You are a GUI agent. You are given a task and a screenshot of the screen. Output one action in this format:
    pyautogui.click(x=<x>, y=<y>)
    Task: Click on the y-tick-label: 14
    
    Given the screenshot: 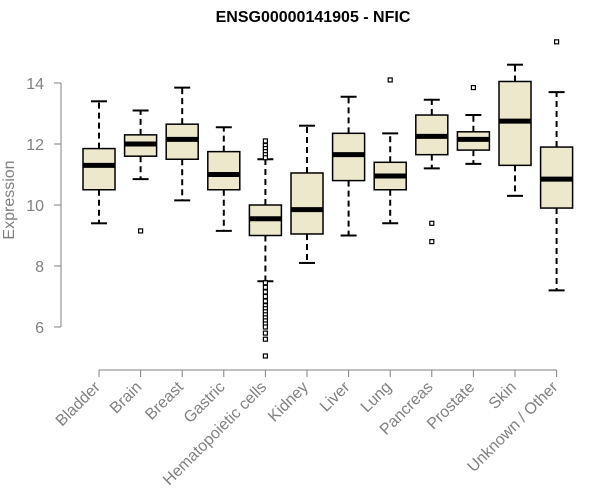 What is the action you would take?
    pyautogui.click(x=35, y=84)
    